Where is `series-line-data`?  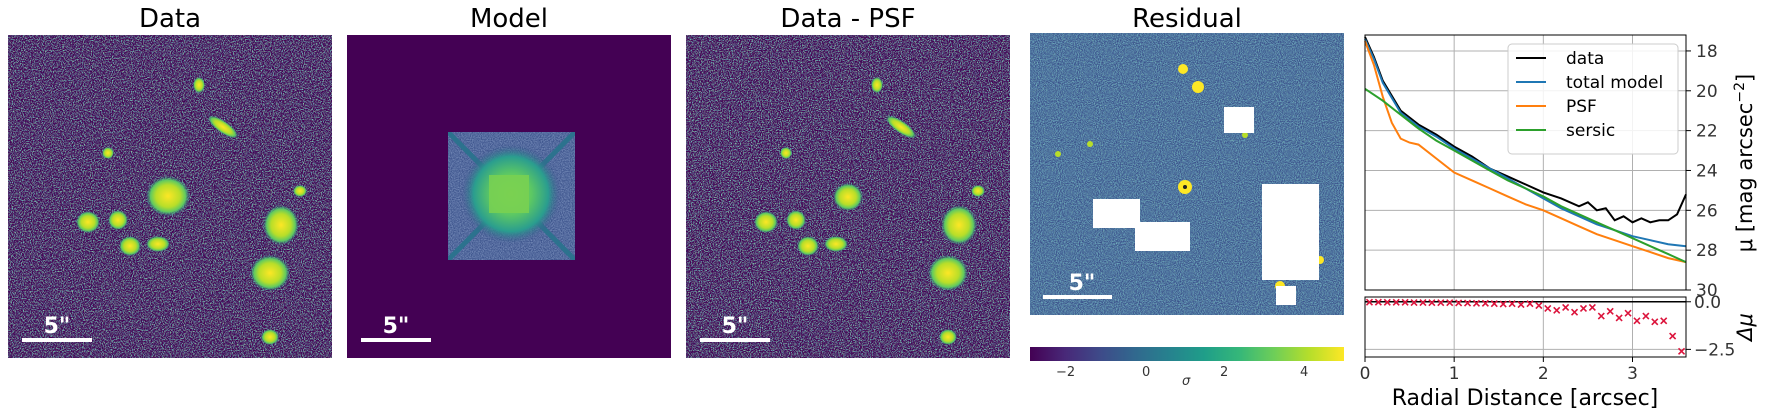
series-line-data is located at coordinates (1525, 130).